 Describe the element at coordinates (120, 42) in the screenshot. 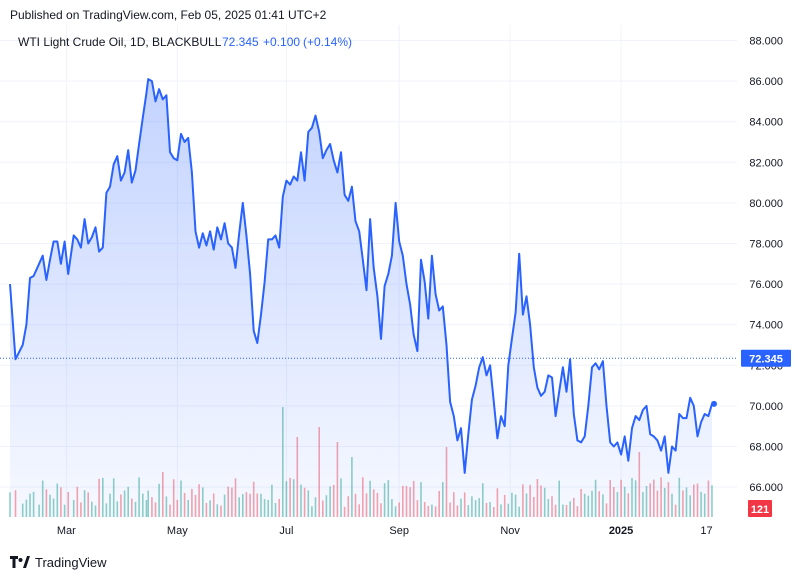

I see `chart-title: WTI Light Crude Oil, 1D, BLACKBULL` at that location.